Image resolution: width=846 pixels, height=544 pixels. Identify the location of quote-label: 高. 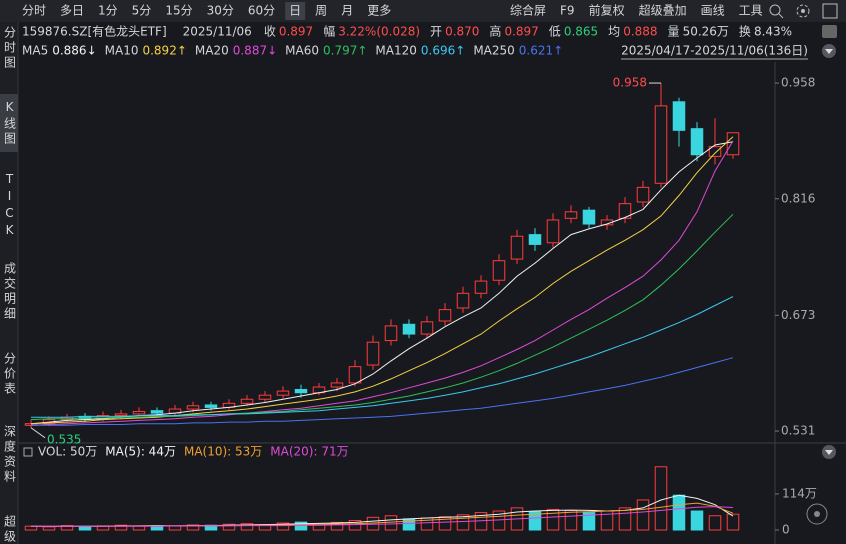
(495, 31).